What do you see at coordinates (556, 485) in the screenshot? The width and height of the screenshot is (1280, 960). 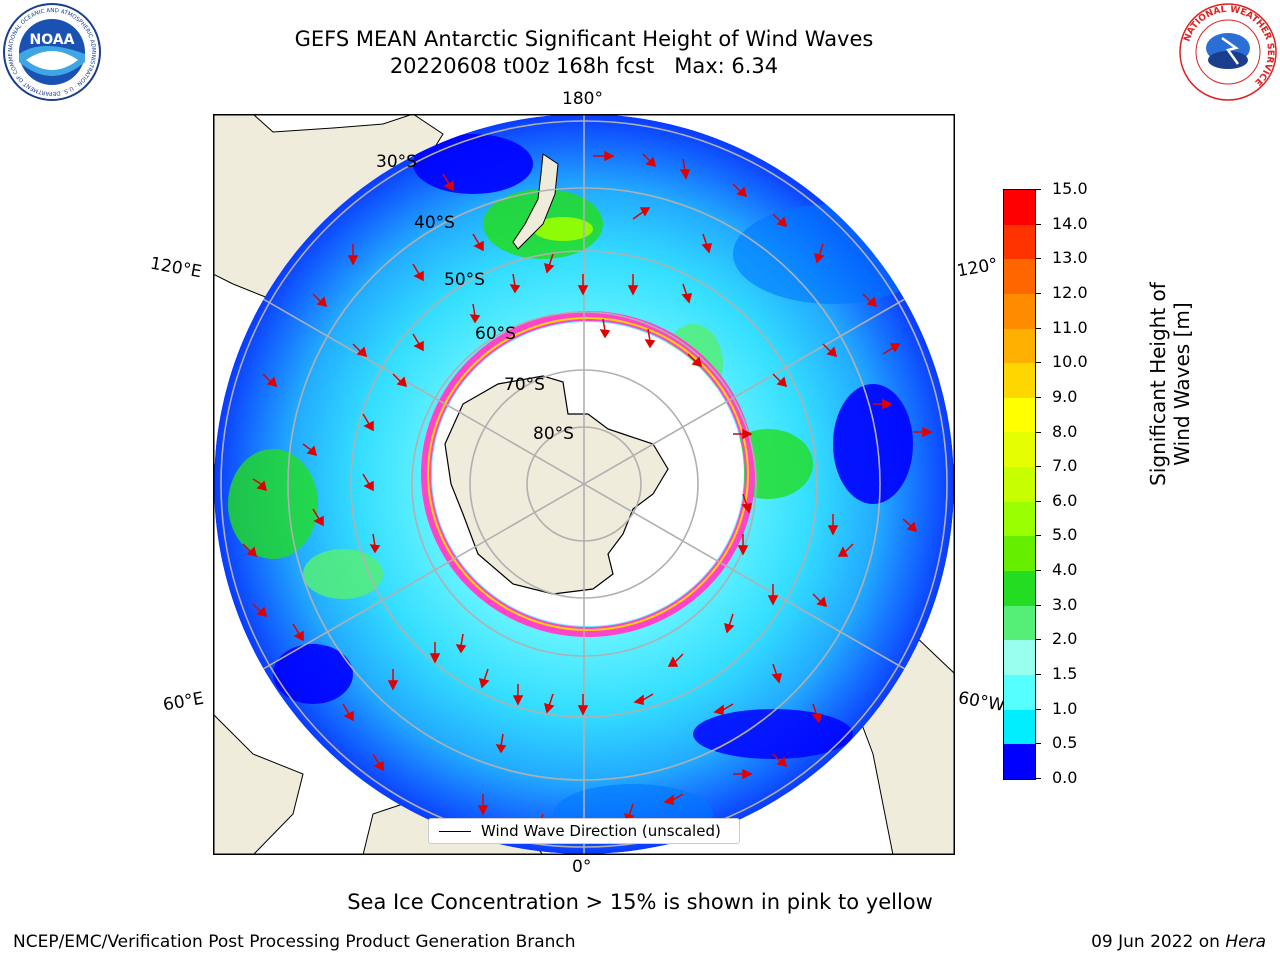 I see `antarctica-land` at bounding box center [556, 485].